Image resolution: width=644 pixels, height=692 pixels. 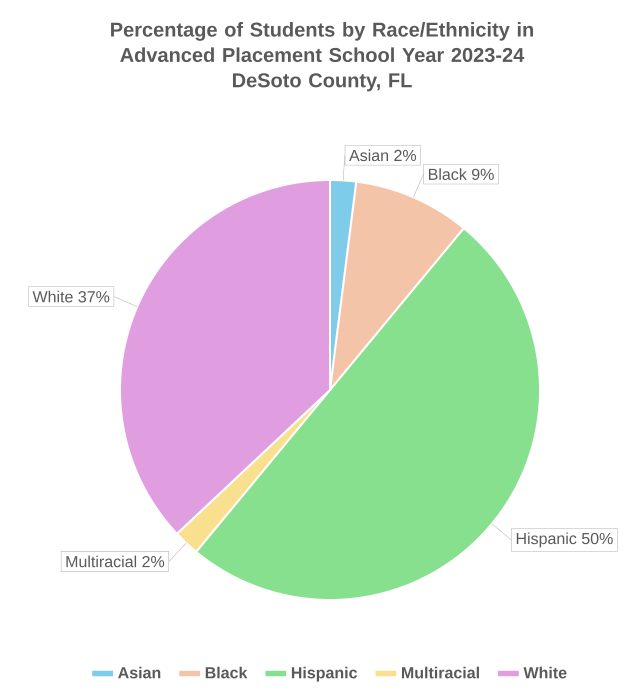 What do you see at coordinates (440, 672) in the screenshot?
I see `legend-label: Multiracial` at bounding box center [440, 672].